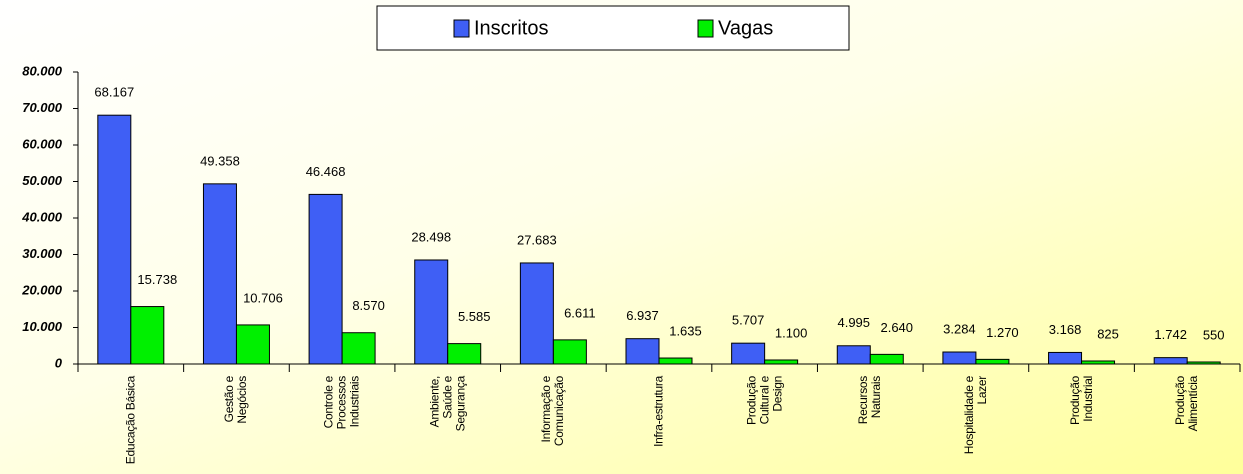  Describe the element at coordinates (42, 253) in the screenshot. I see `y-tick-label: 30.000` at that location.